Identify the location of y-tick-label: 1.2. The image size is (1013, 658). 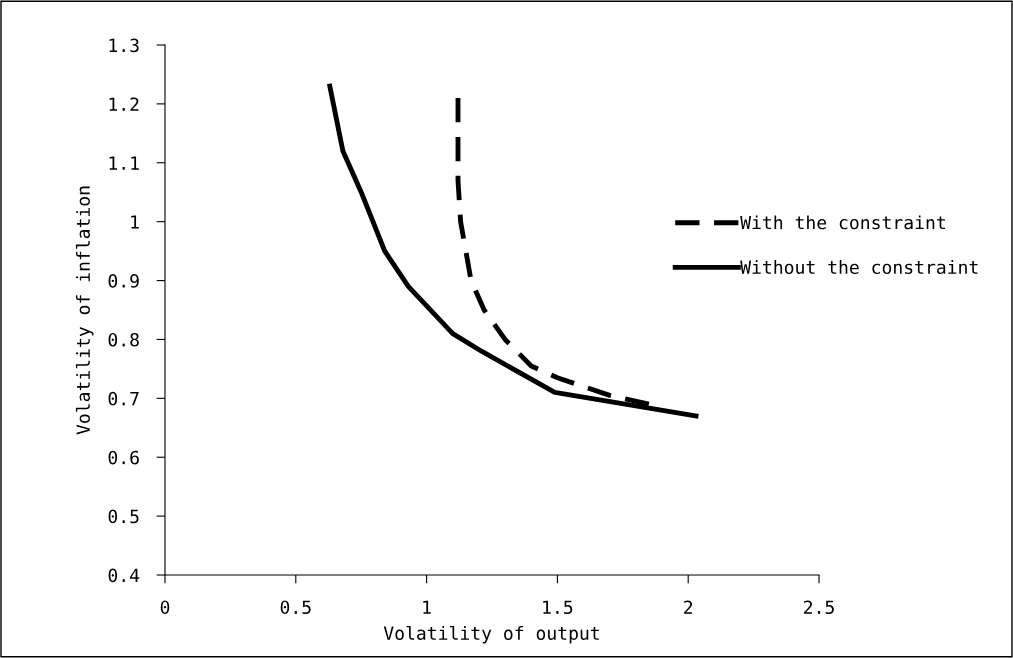
(124, 104).